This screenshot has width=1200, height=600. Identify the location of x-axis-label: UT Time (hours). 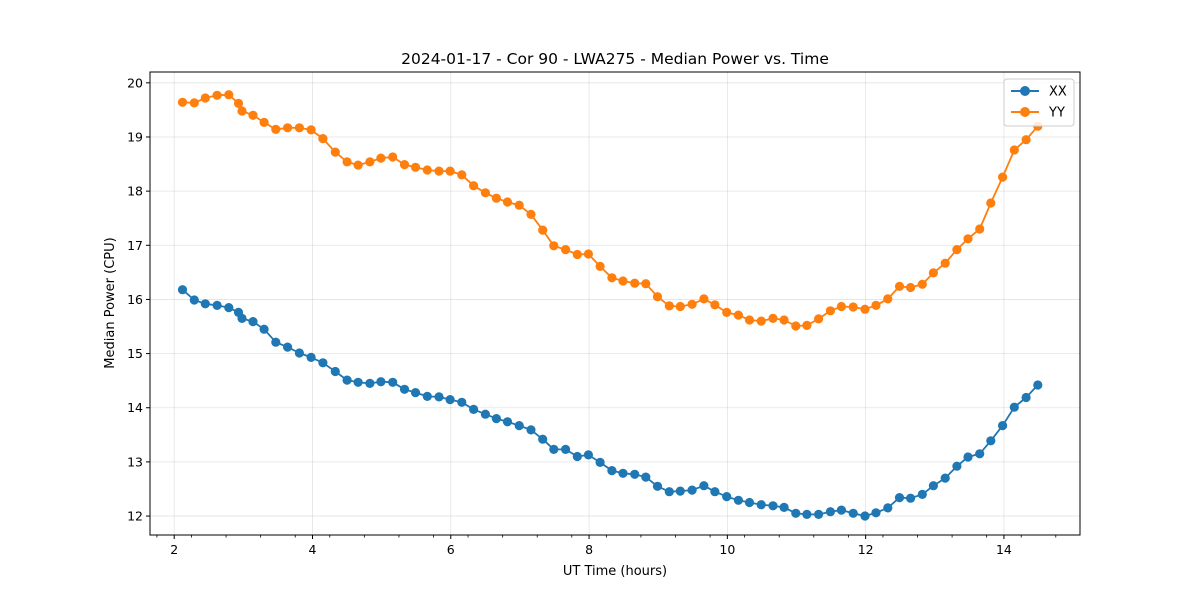
(615, 571).